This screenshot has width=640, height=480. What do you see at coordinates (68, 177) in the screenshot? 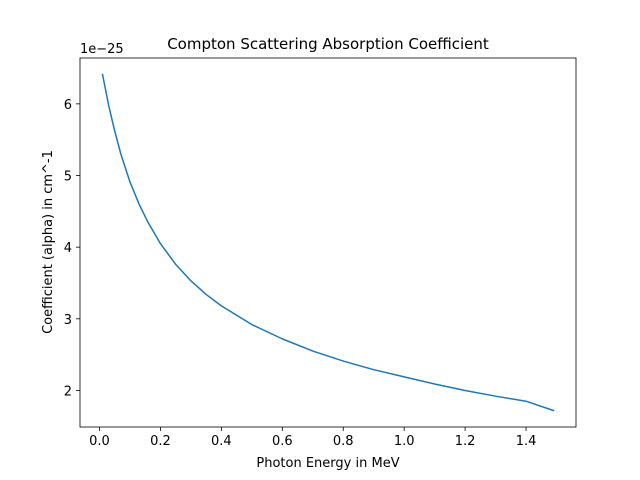
I see `y-tick-label: 5` at bounding box center [68, 177].